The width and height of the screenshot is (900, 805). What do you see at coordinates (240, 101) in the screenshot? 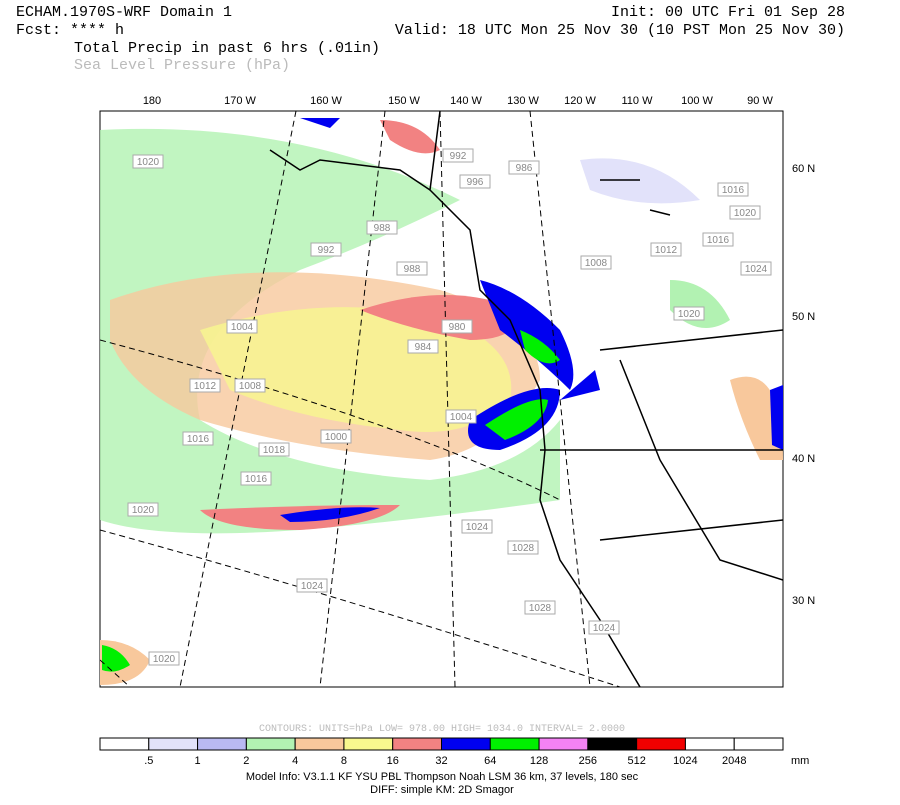
I see `longitude-label: 170 W` at bounding box center [240, 101].